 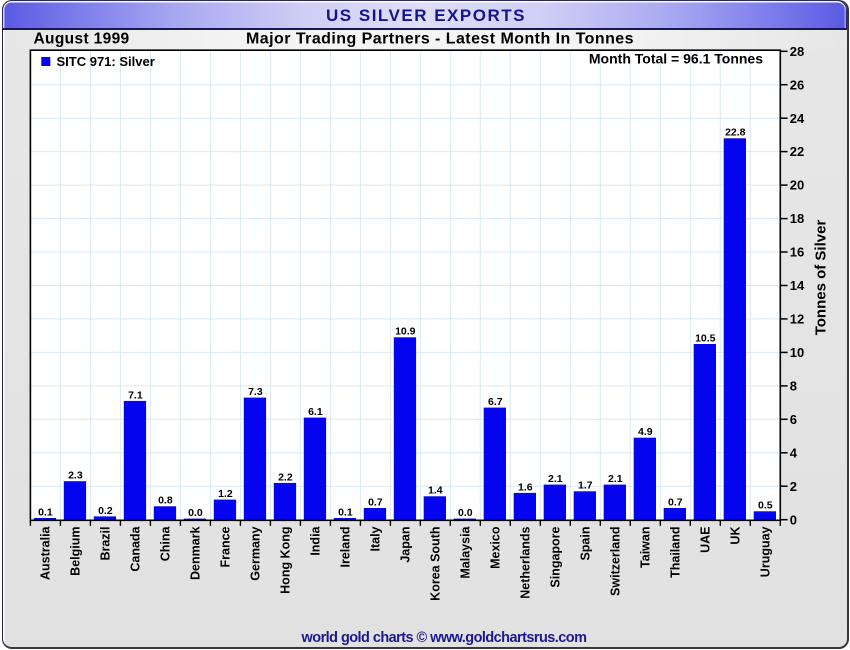 I want to click on svg-text: 22, so click(x=797, y=151).